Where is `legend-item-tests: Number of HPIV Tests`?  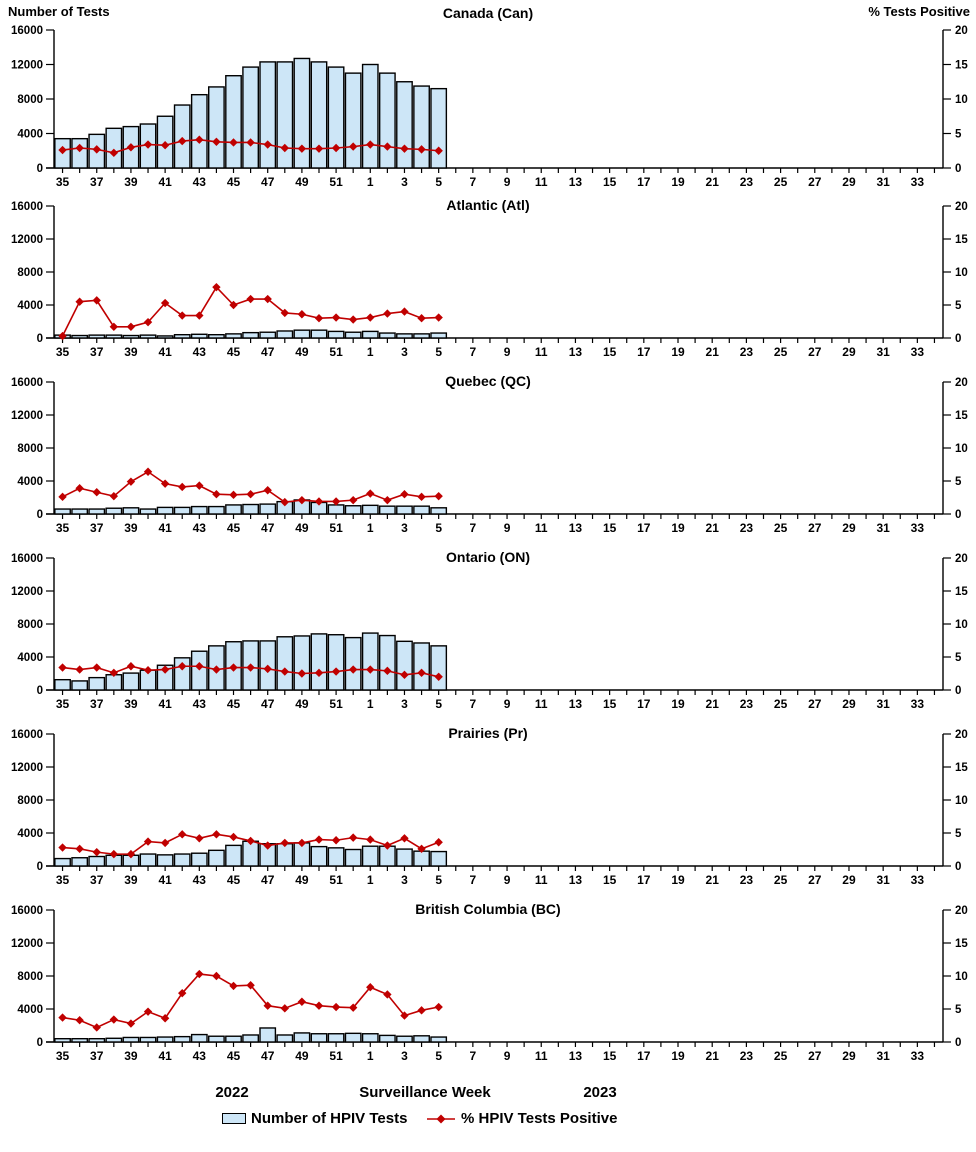 legend-item-tests: Number of HPIV Tests is located at coordinates (314, 1118).